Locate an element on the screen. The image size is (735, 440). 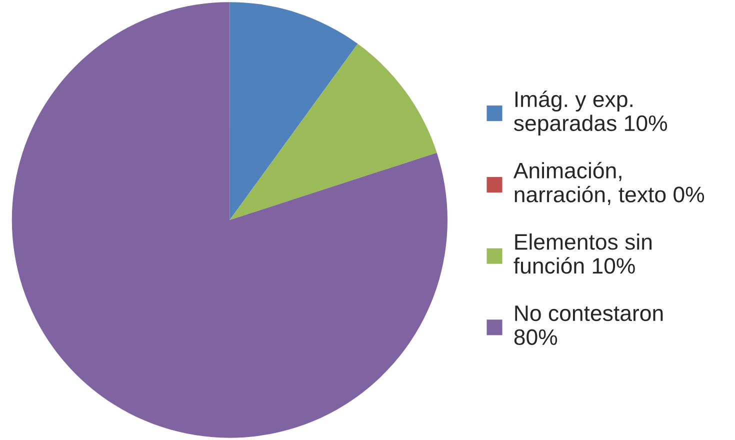
legend-label: Imág. y exp. separadas 10% is located at coordinates (591, 113).